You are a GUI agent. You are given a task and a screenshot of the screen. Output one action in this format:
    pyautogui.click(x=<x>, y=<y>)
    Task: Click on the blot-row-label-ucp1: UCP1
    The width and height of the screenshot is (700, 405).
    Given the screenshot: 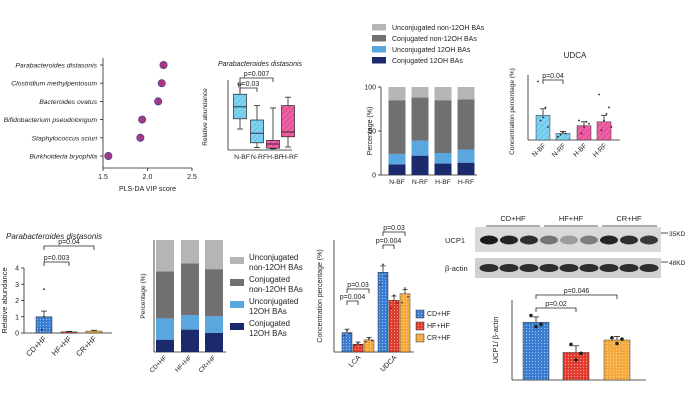 What is the action you would take?
    pyautogui.click(x=455, y=240)
    